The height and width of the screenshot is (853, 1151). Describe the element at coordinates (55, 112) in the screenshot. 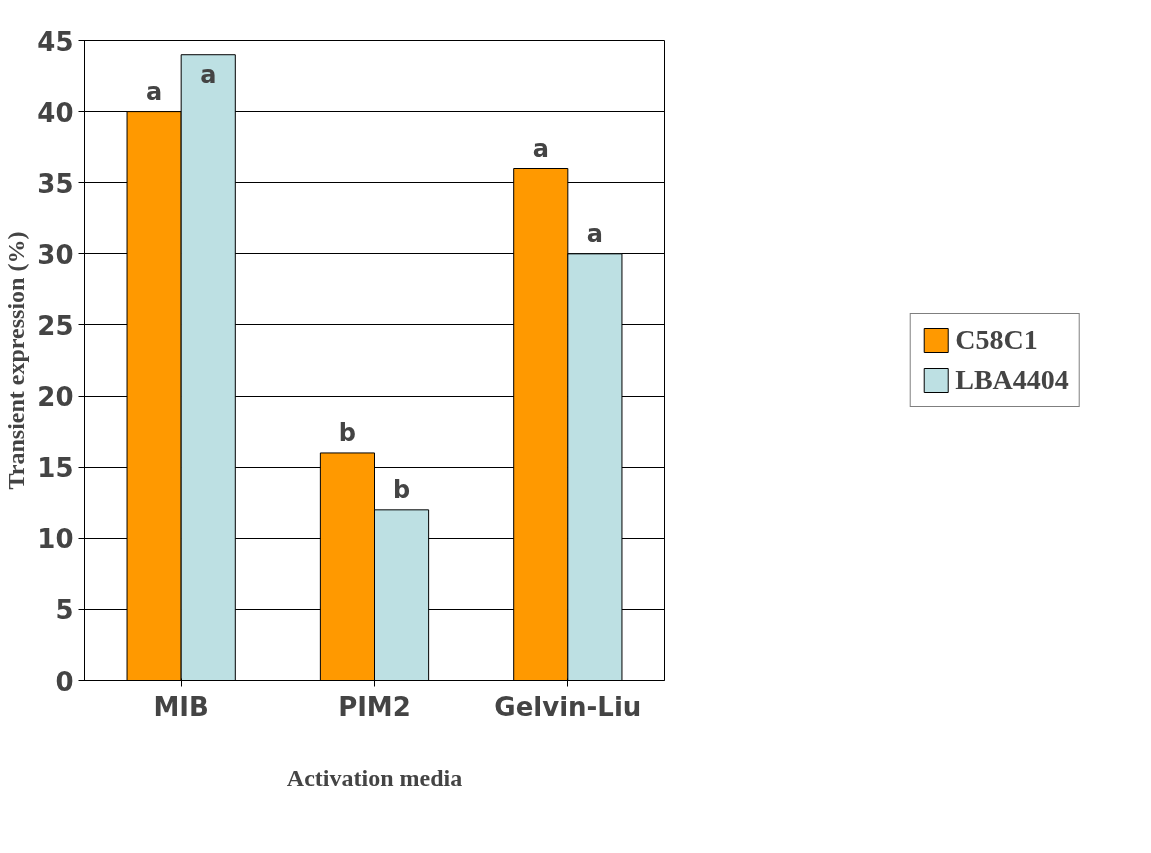

I see `y-tick-label: 40` at that location.